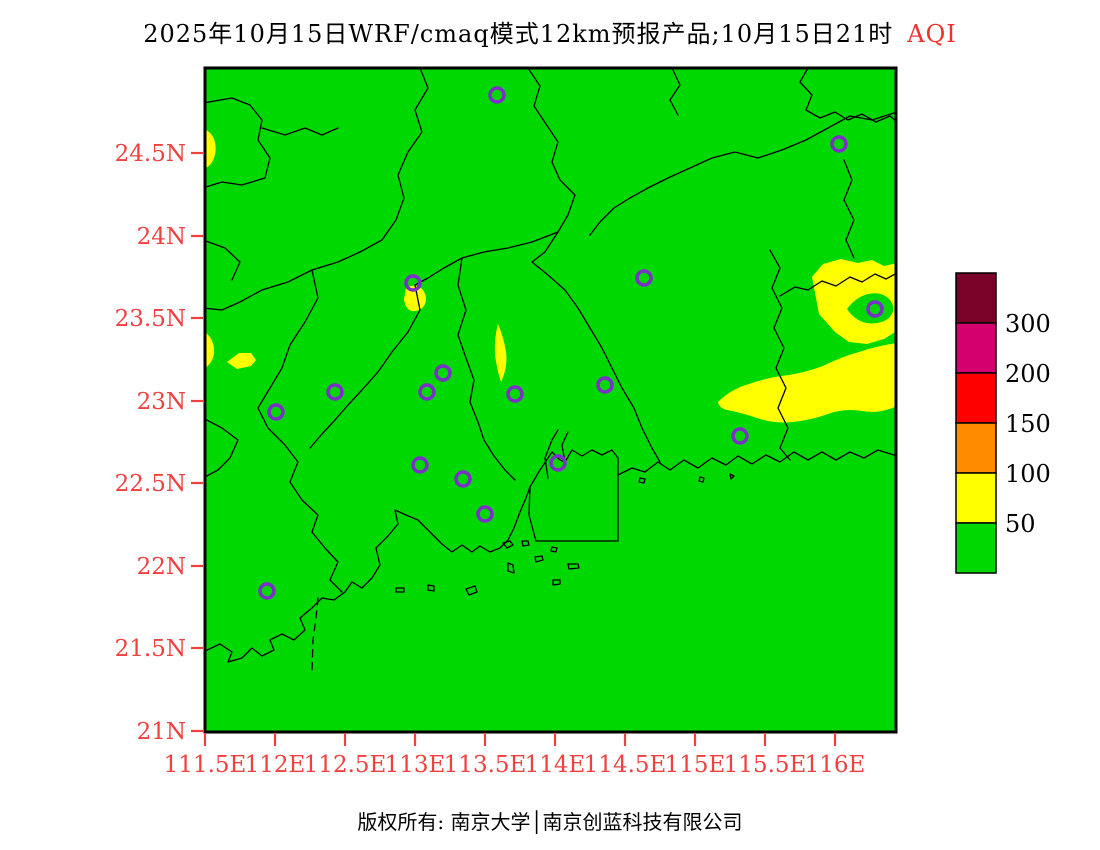 Image resolution: width=1100 pixels, height=850 pixels. Describe the element at coordinates (807, 383) in the screenshot. I see `yellow-patch-east-band` at that location.